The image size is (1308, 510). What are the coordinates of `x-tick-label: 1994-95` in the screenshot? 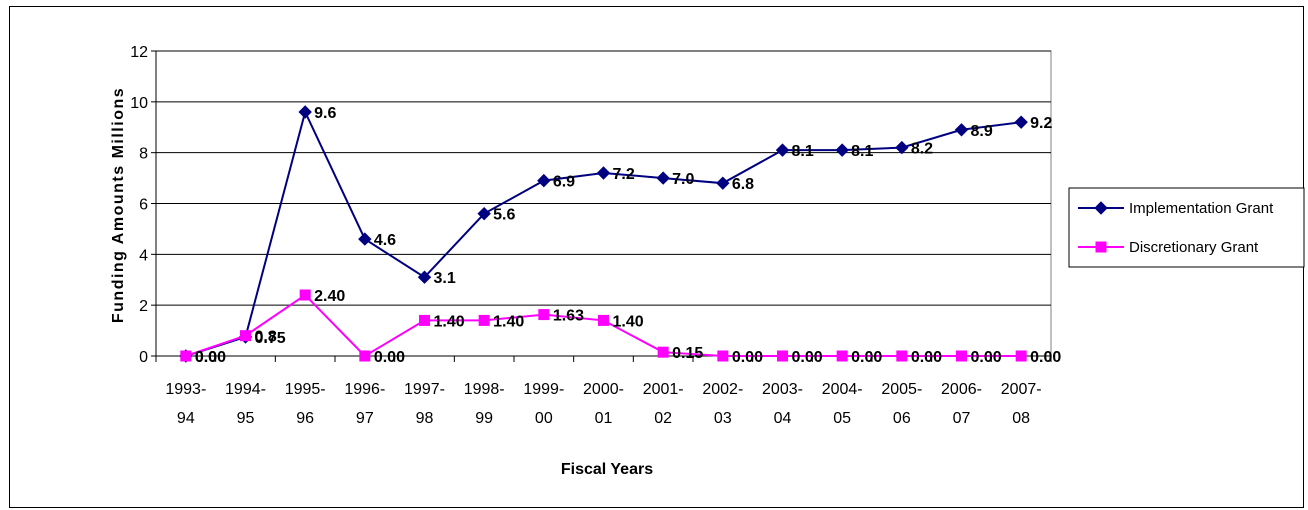 It's located at (245, 404).